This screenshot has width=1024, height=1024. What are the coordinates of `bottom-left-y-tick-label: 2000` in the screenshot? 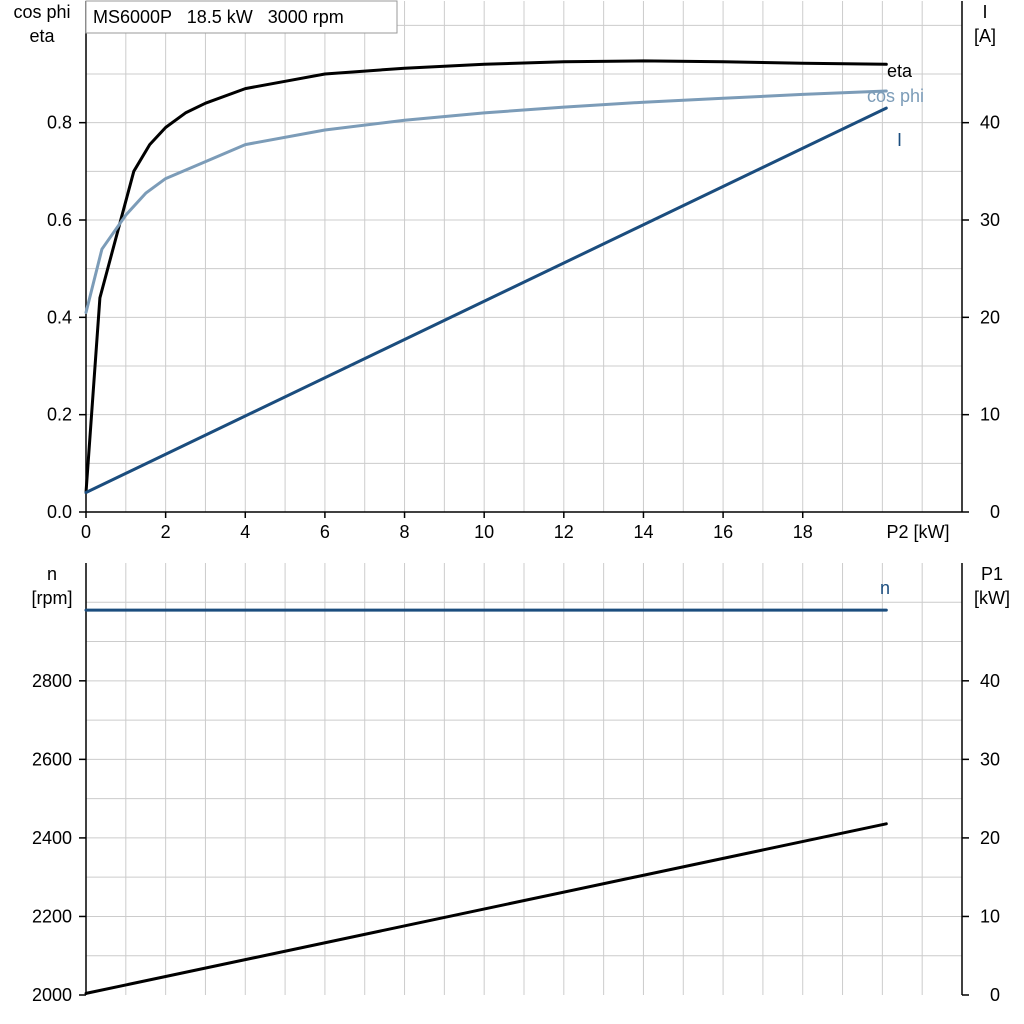 It's located at (52, 995).